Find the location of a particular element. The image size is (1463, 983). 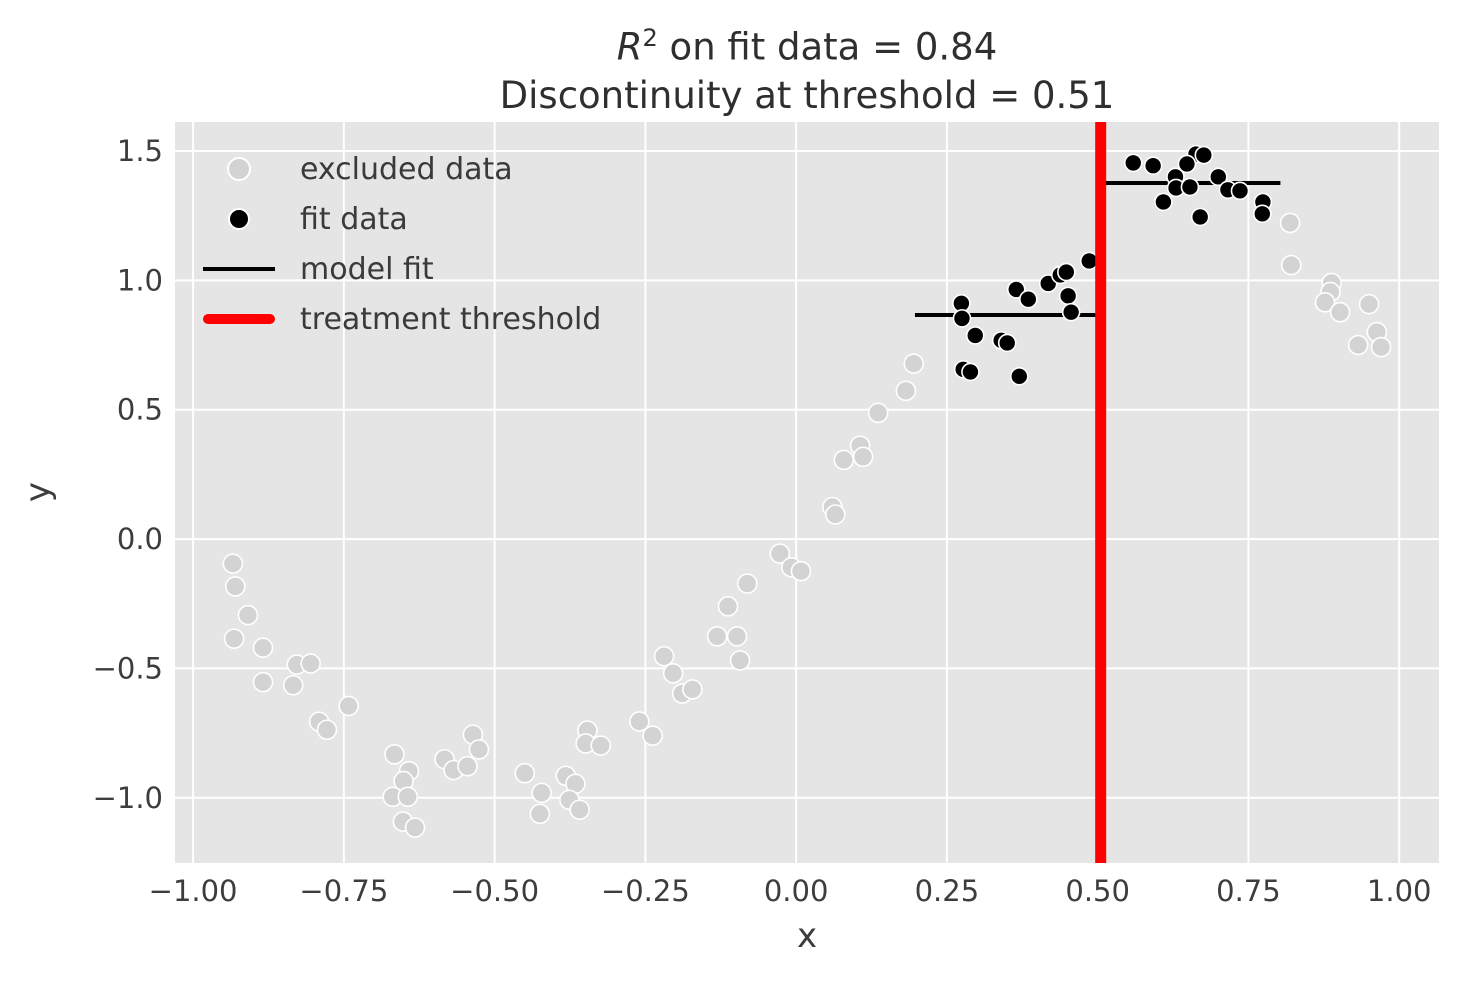

y-tick-label: −1.0 is located at coordinates (128, 798).